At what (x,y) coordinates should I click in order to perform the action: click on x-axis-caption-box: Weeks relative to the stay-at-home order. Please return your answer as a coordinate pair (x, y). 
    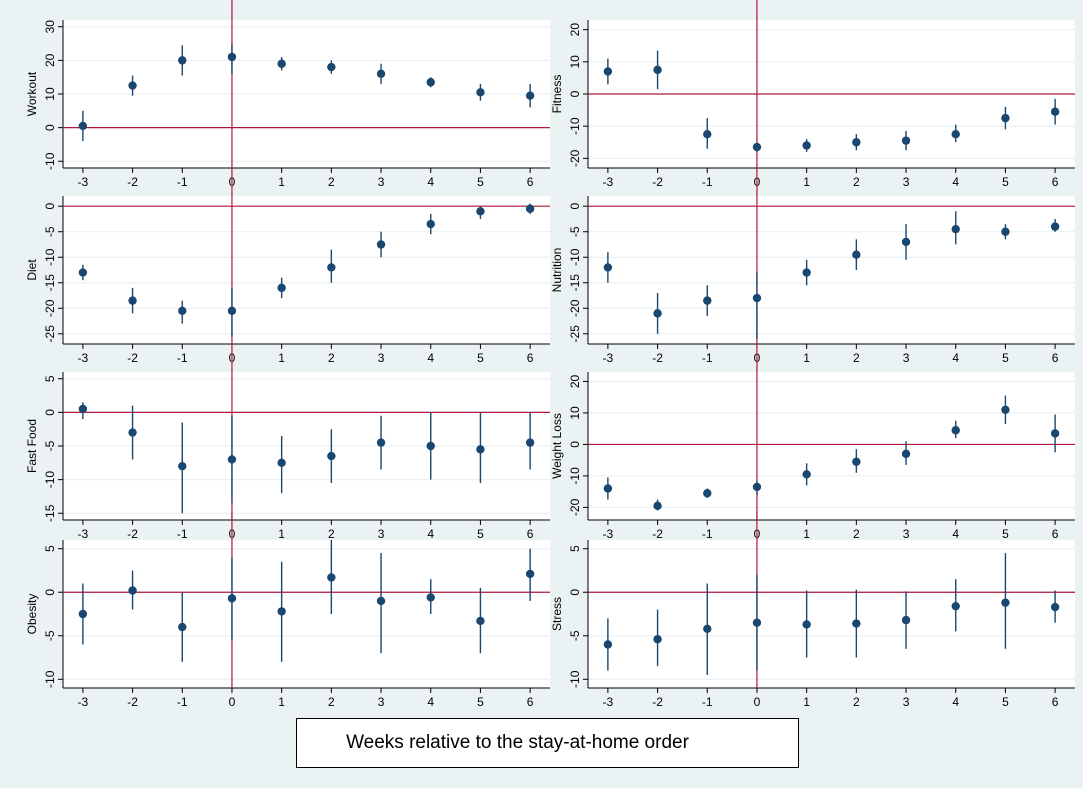
    Looking at the image, I should click on (547, 743).